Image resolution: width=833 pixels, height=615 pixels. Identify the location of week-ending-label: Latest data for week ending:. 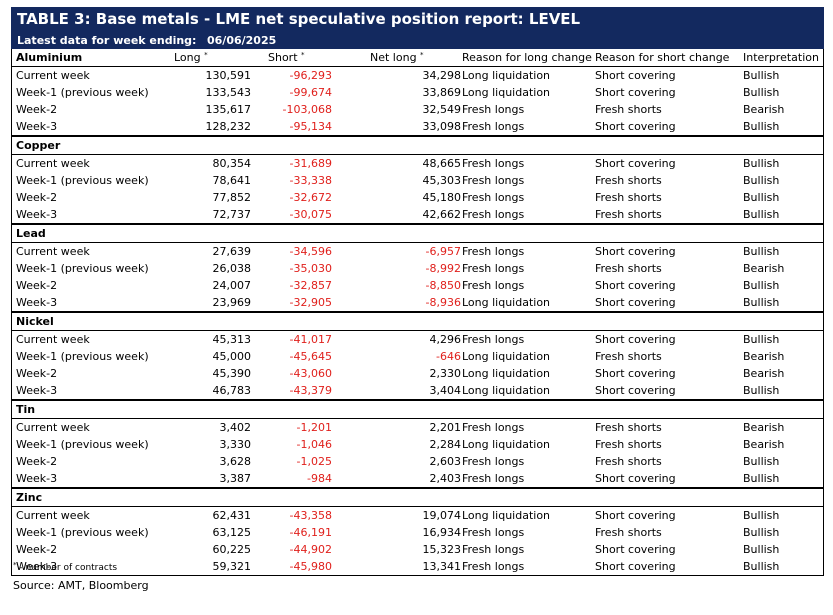
(107, 40).